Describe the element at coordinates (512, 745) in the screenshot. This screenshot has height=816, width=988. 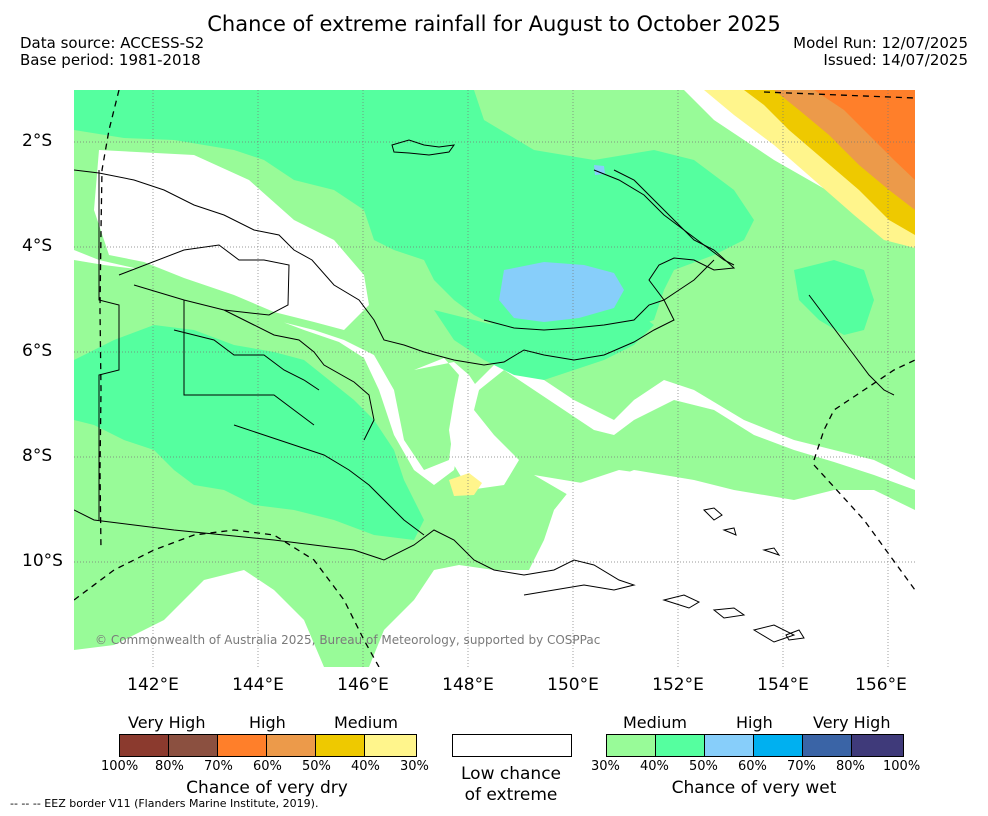
I see `low-chance-swatch` at that location.